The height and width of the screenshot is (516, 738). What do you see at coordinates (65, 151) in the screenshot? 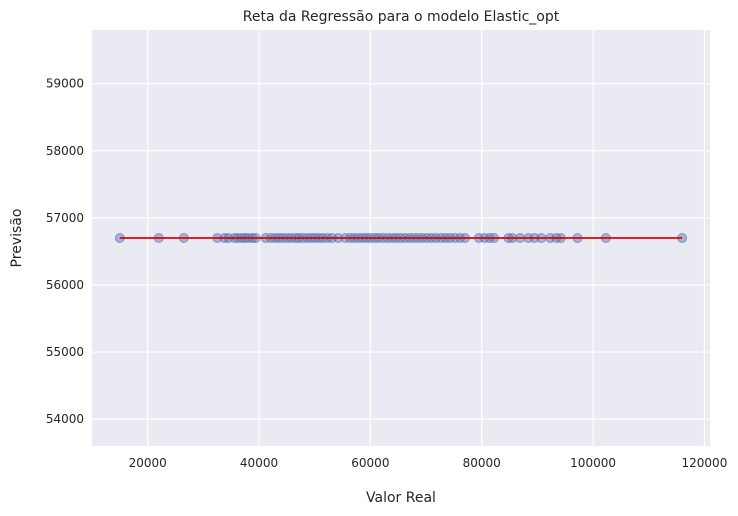
I see `y-tick-label: 58000` at bounding box center [65, 151].